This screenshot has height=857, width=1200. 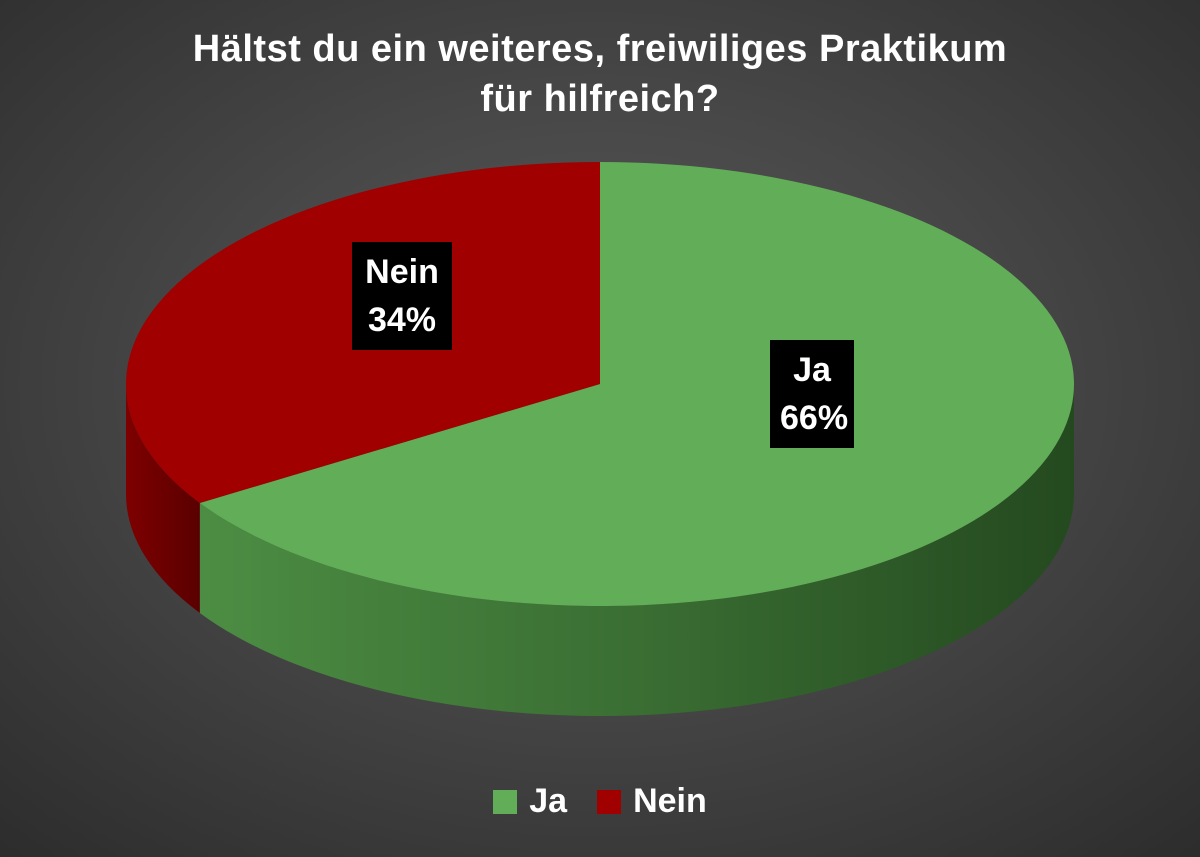 I want to click on data-label-ja: Ja 66%, so click(x=812, y=394).